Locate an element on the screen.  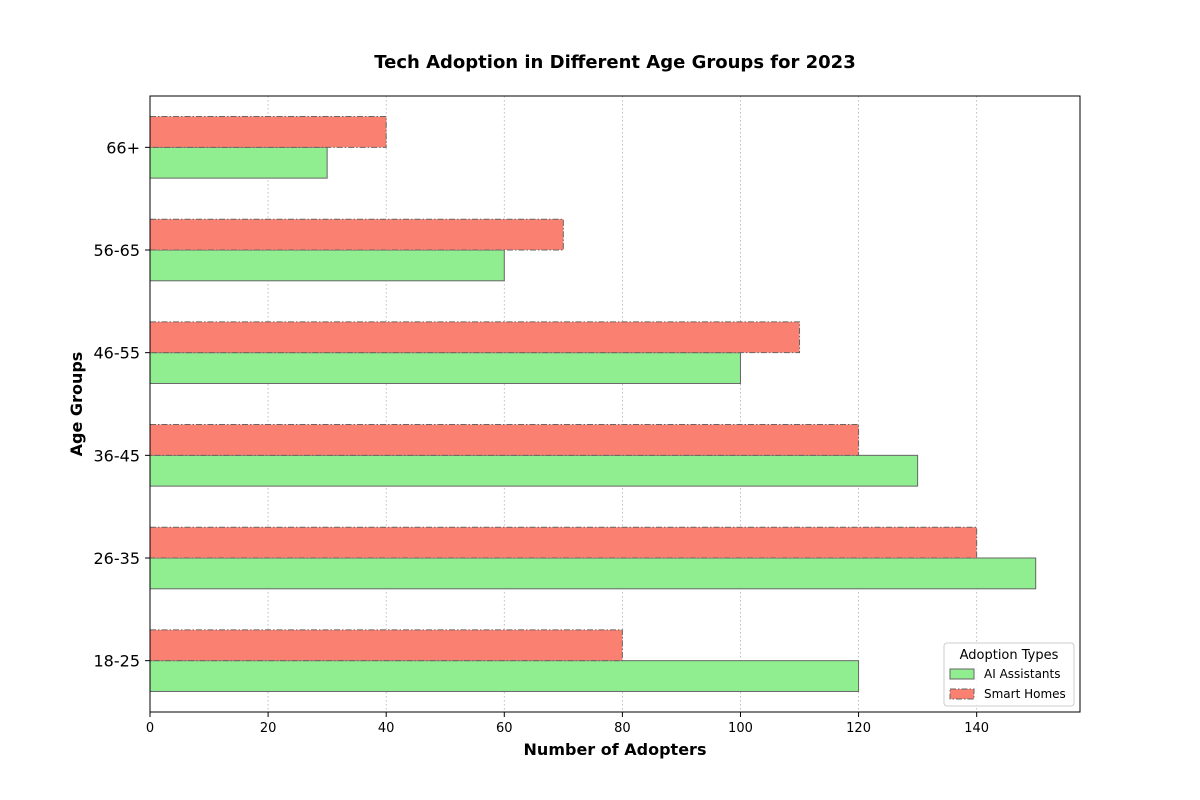
x-tick-label: 140 is located at coordinates (976, 728).